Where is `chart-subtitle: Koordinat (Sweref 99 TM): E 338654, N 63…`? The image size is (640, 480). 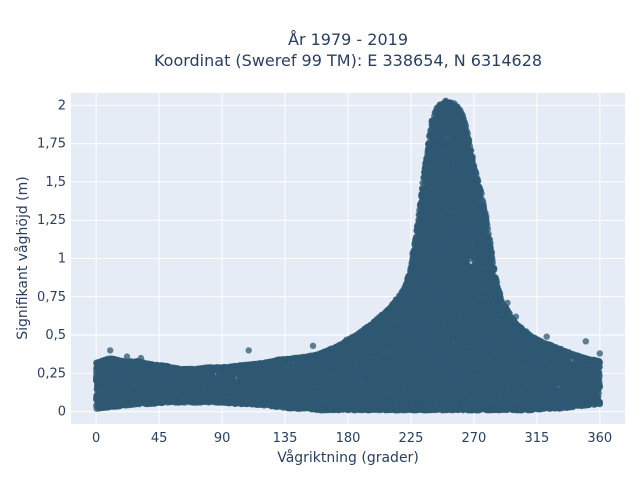
chart-subtitle: Koordinat (Sweref 99 TM): E 338654, N 63… is located at coordinates (348, 60).